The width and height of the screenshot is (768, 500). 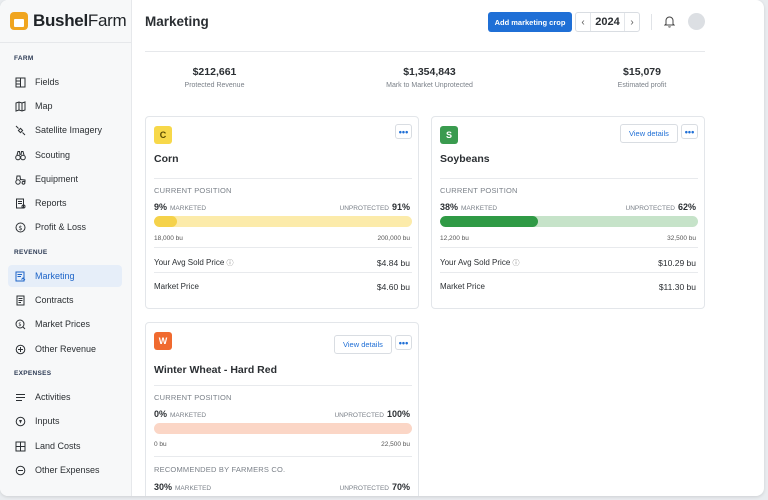 I want to click on sidebar-item-other-revenue: Other Revenue, so click(x=65, y=349).